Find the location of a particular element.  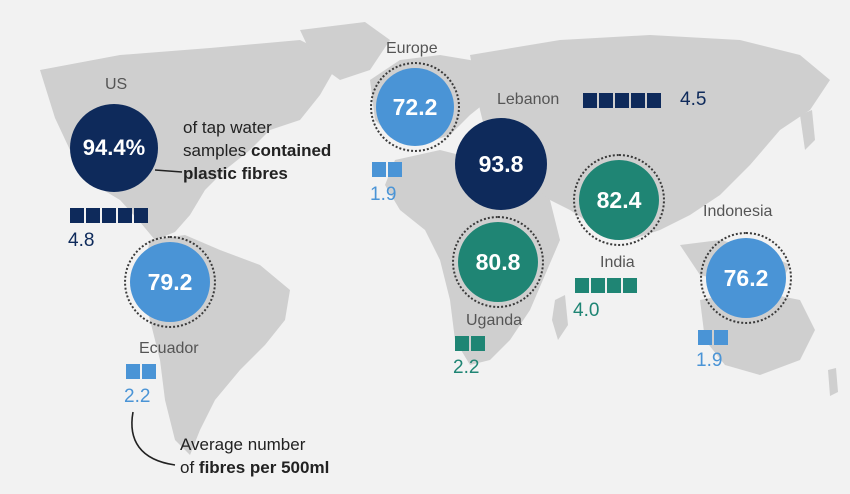

region-circle-us: 94.4% is located at coordinates (114, 148).